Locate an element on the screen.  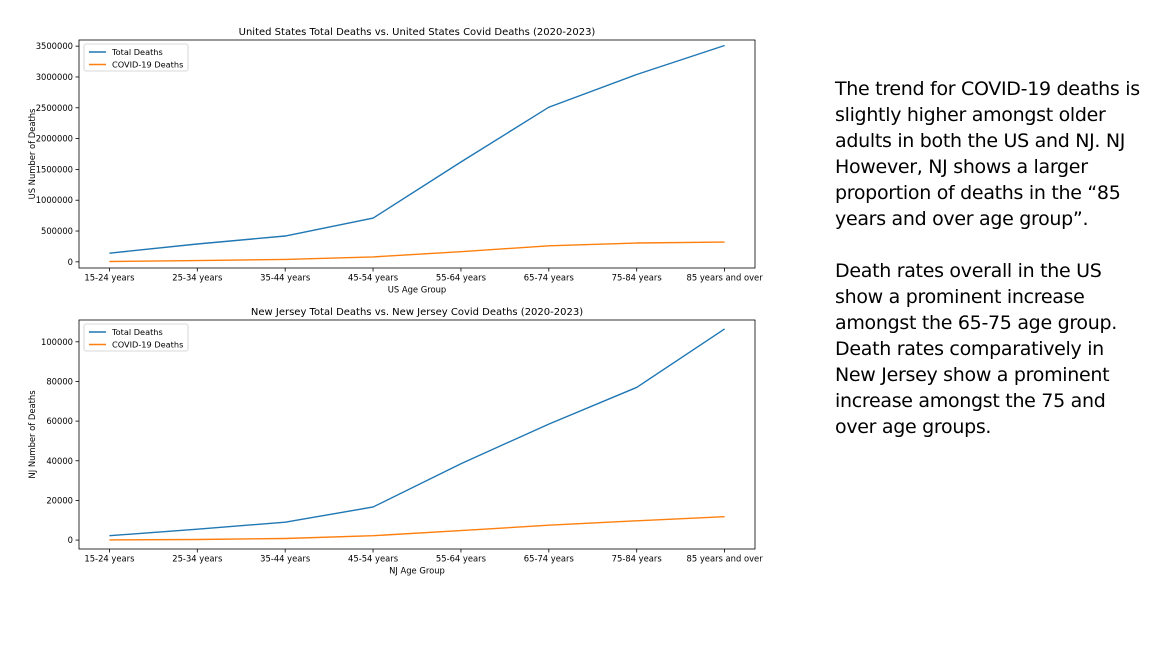
x-axis-label: NJ Age Group is located at coordinates (417, 571).